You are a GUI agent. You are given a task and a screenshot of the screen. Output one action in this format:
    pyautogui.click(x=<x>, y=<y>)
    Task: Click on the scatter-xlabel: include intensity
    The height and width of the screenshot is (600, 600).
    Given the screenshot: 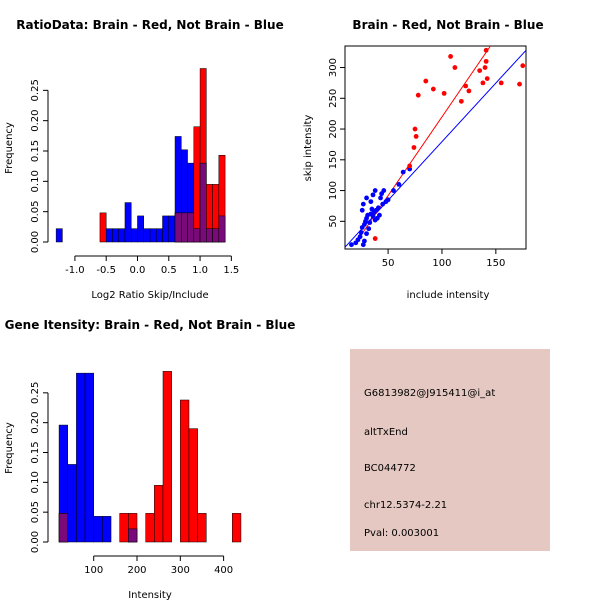 What is the action you would take?
    pyautogui.click(x=448, y=295)
    